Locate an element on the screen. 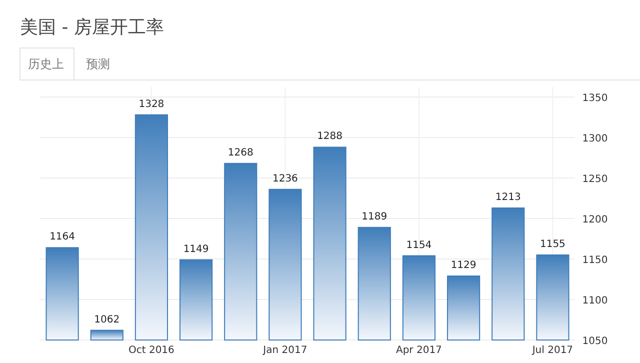 This screenshot has height=363, width=640. data-label: 1328 is located at coordinates (151, 104).